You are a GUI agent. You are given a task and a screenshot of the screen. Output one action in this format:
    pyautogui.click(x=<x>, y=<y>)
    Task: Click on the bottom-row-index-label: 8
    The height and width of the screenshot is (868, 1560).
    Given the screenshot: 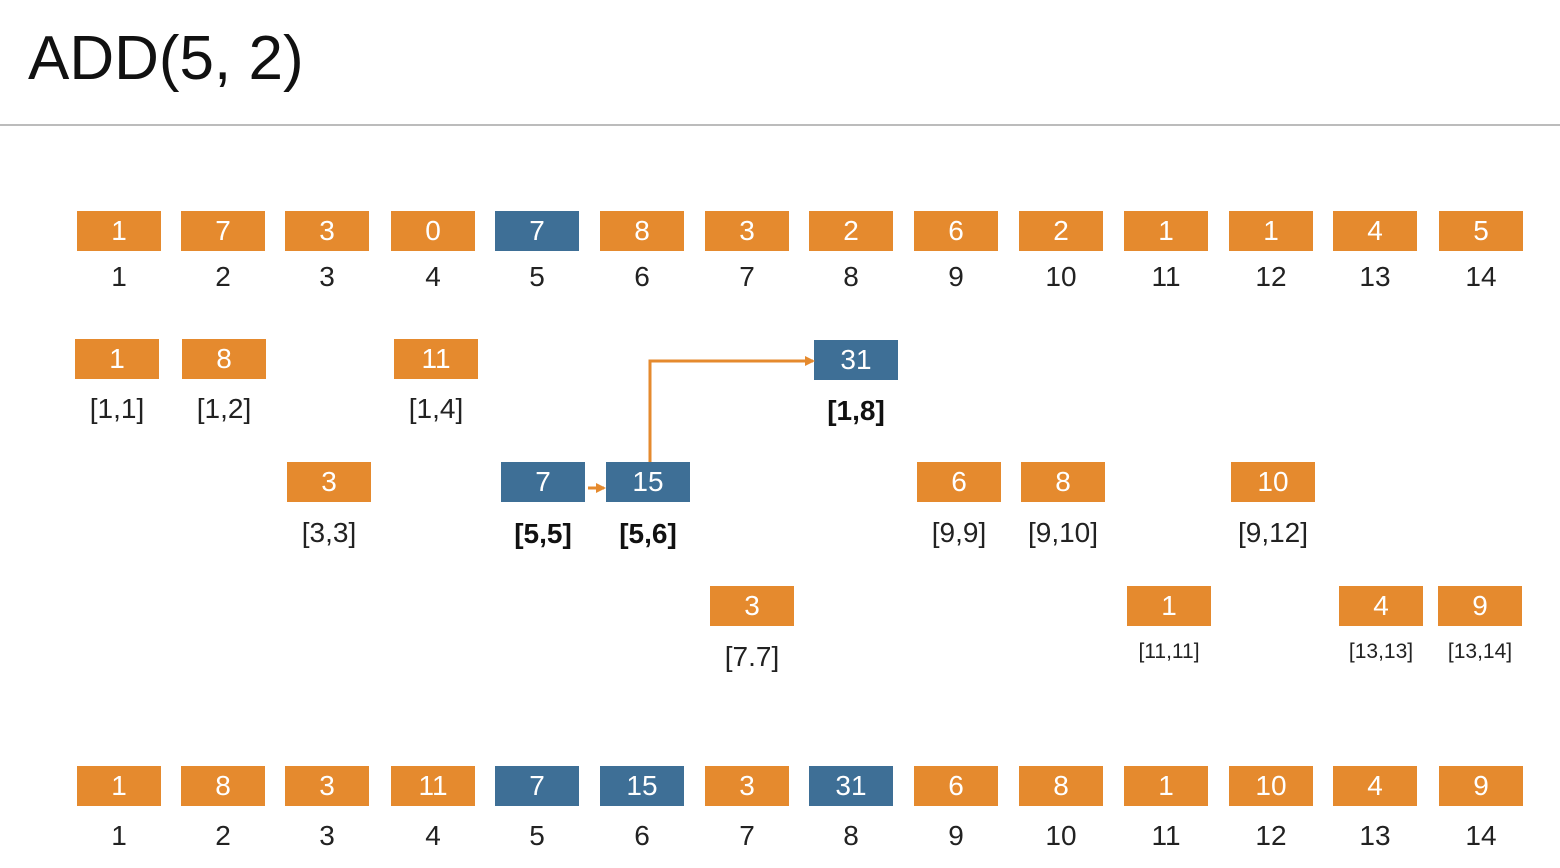 What is the action you would take?
    pyautogui.click(x=851, y=835)
    